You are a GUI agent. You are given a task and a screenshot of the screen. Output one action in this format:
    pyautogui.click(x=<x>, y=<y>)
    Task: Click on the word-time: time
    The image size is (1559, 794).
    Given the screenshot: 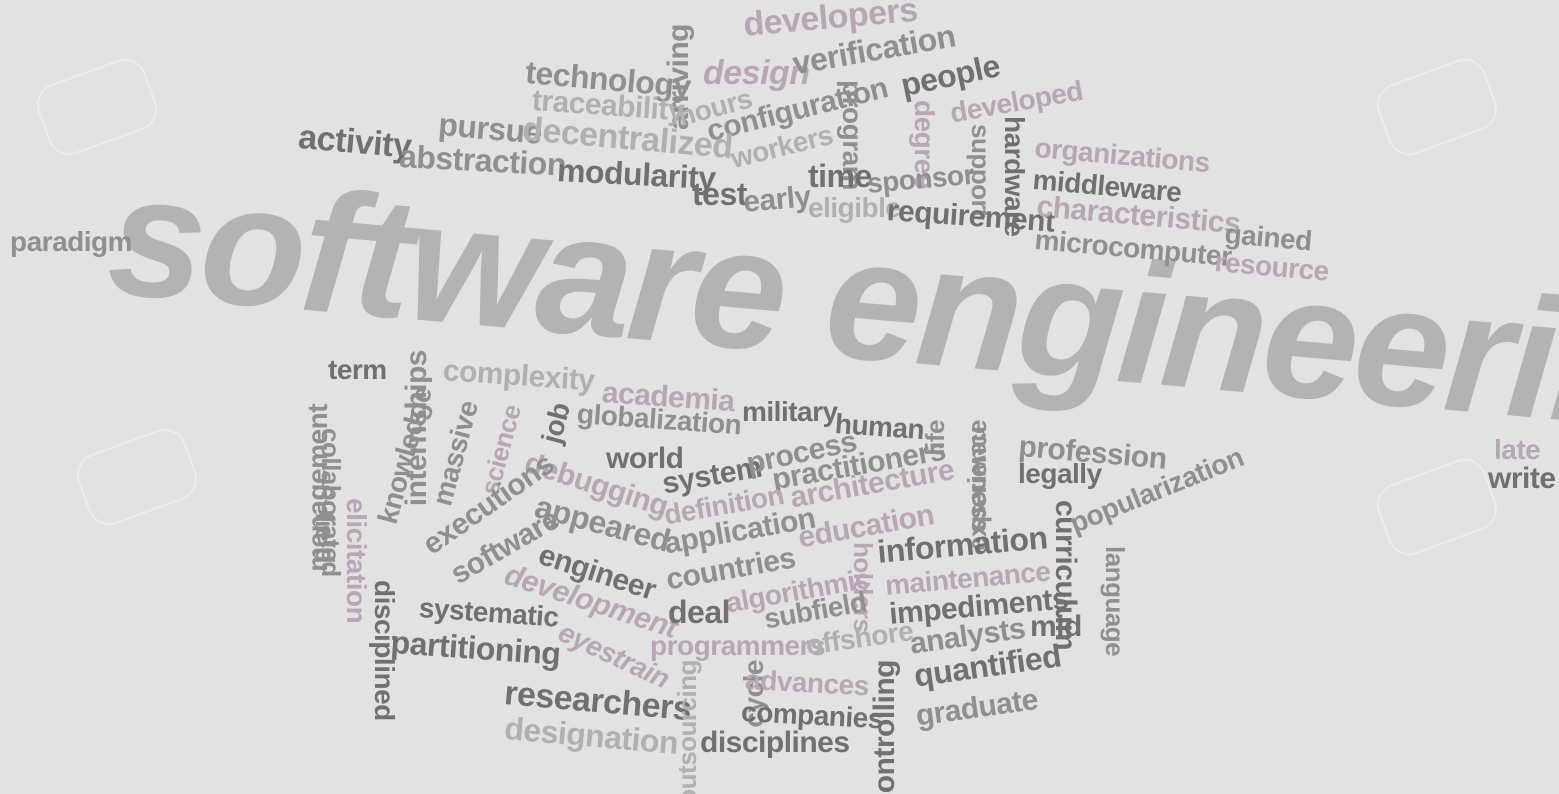 What is the action you would take?
    pyautogui.click(x=840, y=176)
    